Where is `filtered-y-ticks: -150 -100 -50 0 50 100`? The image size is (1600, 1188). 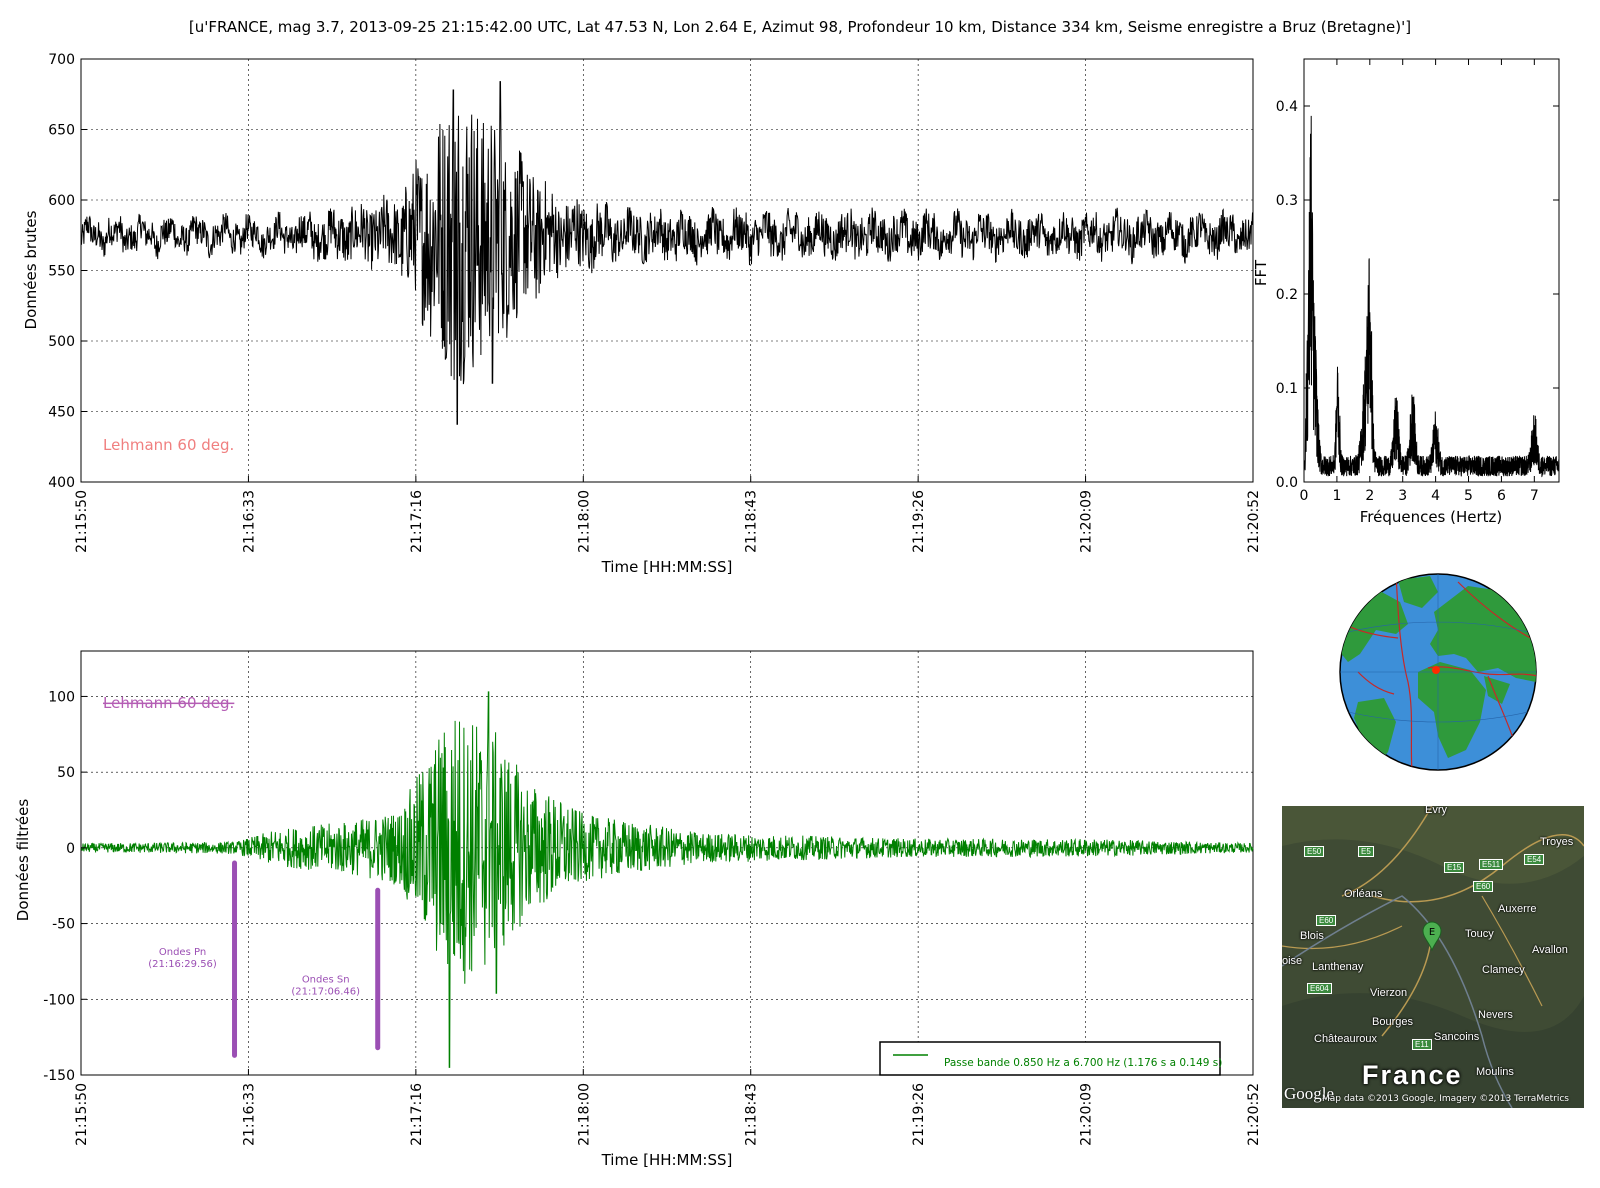 filtered-y-ticks: -150 -100 -50 0 50 100 is located at coordinates (65, 886).